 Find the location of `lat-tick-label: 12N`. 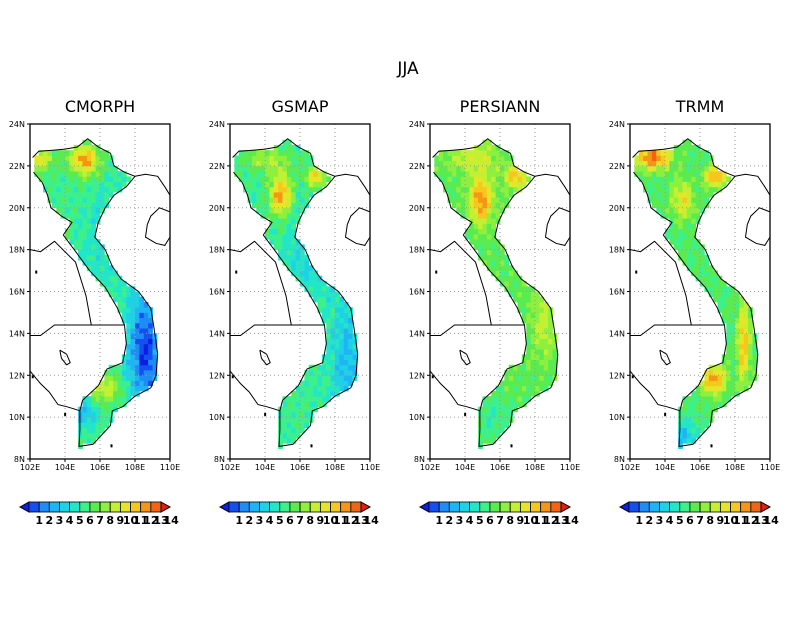

lat-tick-label: 12N is located at coordinates (217, 375).